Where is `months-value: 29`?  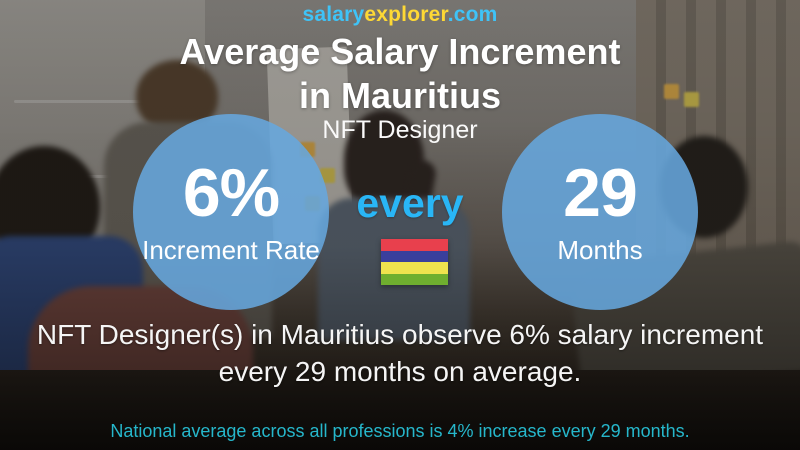 months-value: 29 is located at coordinates (600, 192).